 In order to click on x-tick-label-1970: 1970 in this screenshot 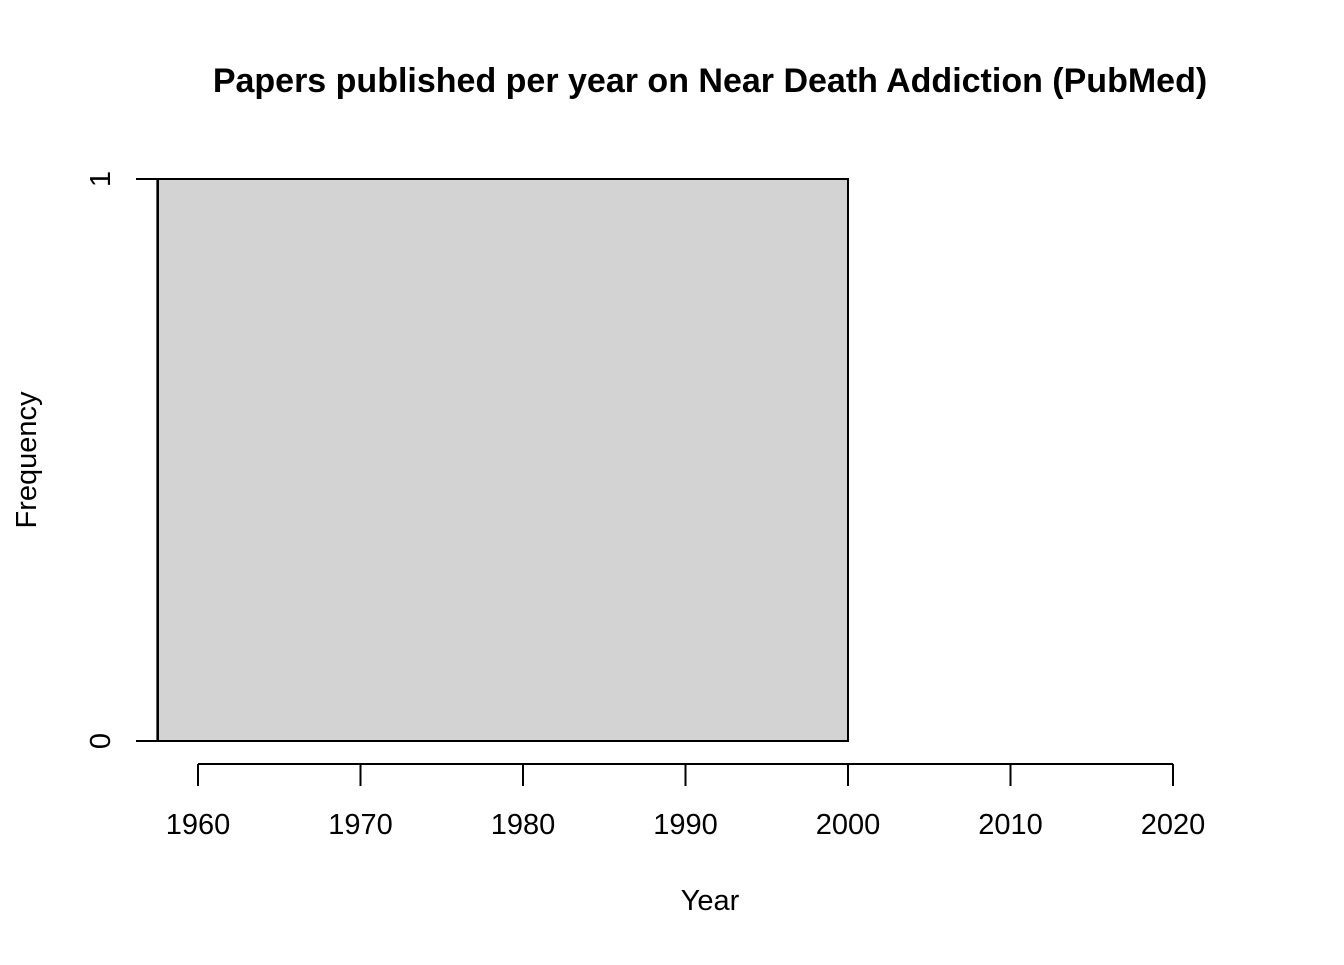, I will do `click(360, 825)`.